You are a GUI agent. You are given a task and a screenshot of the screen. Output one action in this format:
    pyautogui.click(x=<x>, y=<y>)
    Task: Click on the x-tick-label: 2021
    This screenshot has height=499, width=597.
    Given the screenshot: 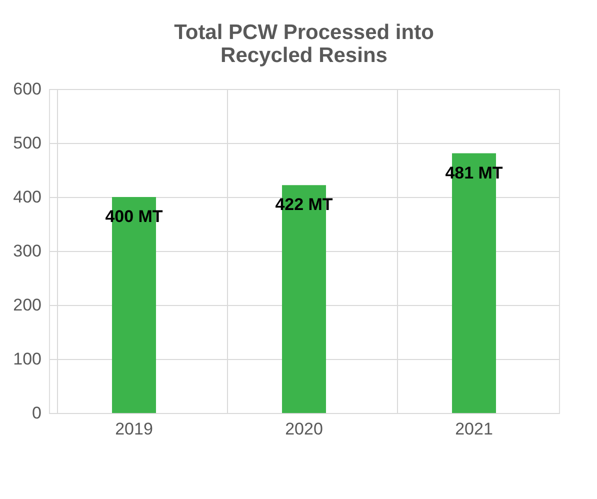 What is the action you would take?
    pyautogui.click(x=474, y=429)
    